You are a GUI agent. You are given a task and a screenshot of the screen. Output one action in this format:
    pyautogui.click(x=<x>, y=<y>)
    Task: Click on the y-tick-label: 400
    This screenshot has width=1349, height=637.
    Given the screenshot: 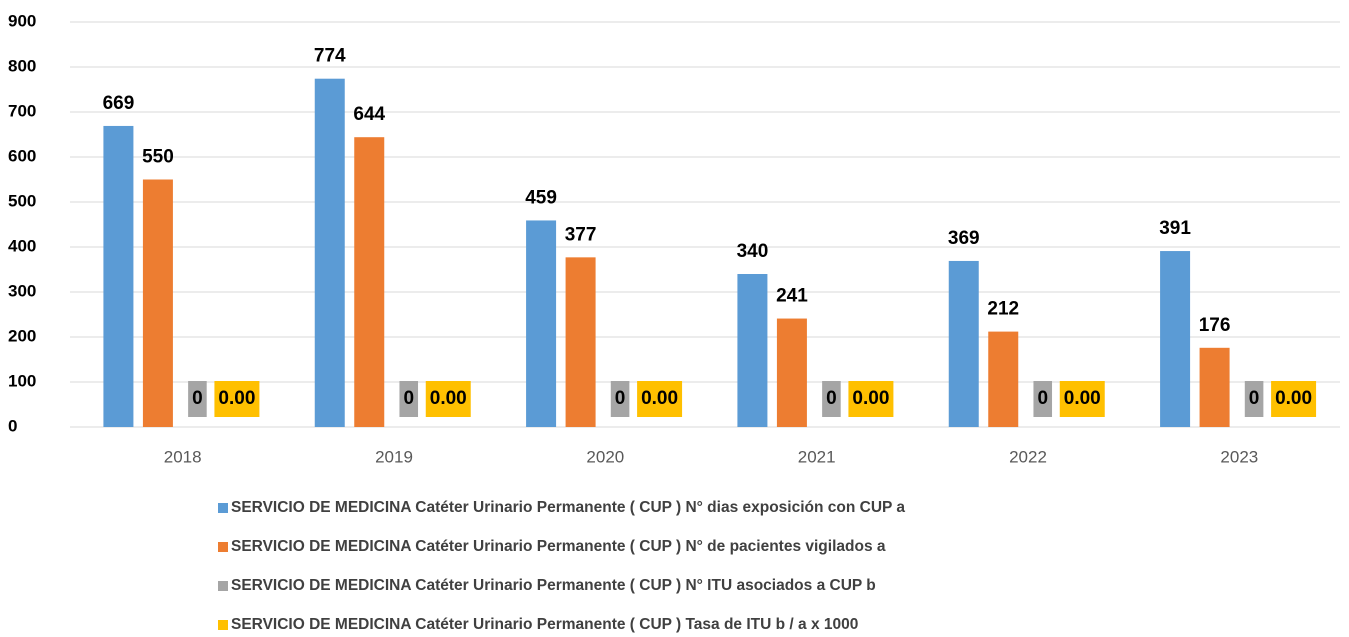 What is the action you would take?
    pyautogui.click(x=22, y=245)
    